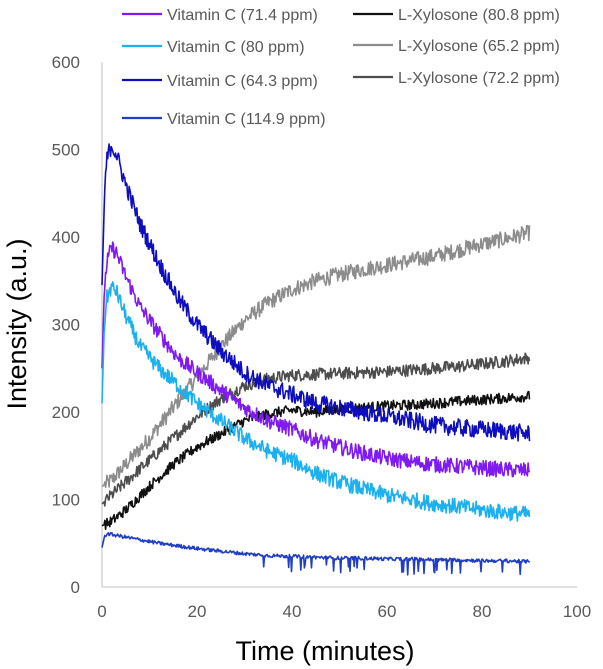 This screenshot has width=603, height=669. Describe the element at coordinates (479, 78) in the screenshot. I see `legend-label: L-Xylosone (72.2 ppm)` at that location.